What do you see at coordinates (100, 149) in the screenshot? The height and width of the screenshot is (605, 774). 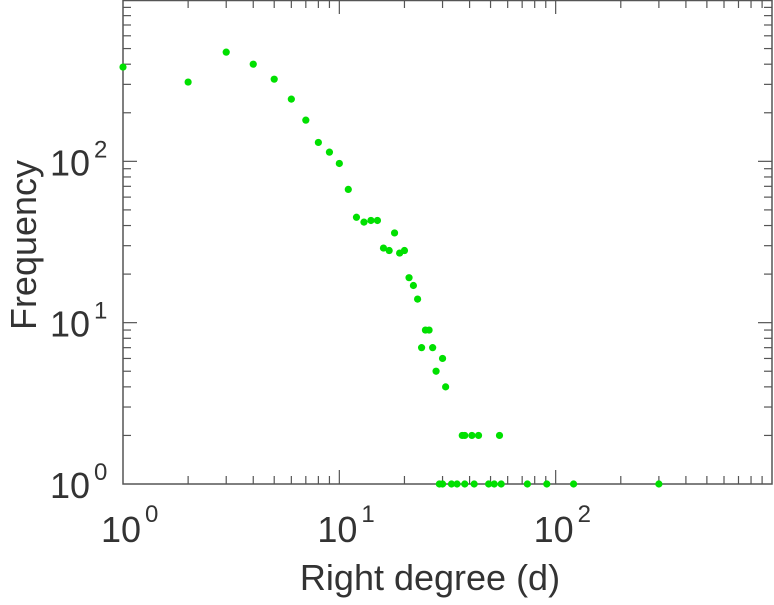 I see `y-tick-label-exponent: 2` at bounding box center [100, 149].